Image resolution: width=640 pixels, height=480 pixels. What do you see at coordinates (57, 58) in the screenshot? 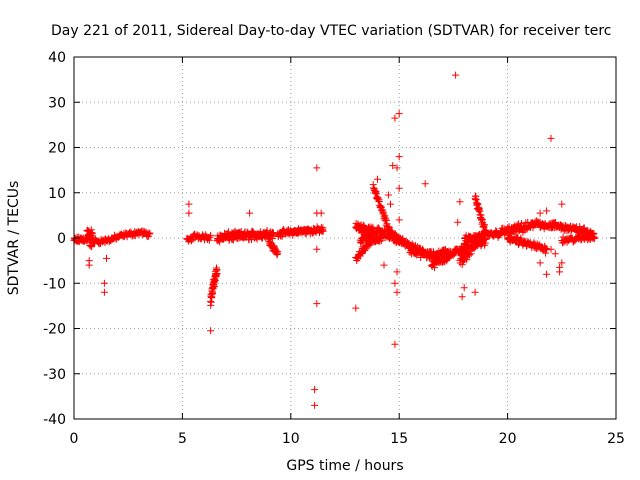
I see `y-tick-label: 40` at bounding box center [57, 58].